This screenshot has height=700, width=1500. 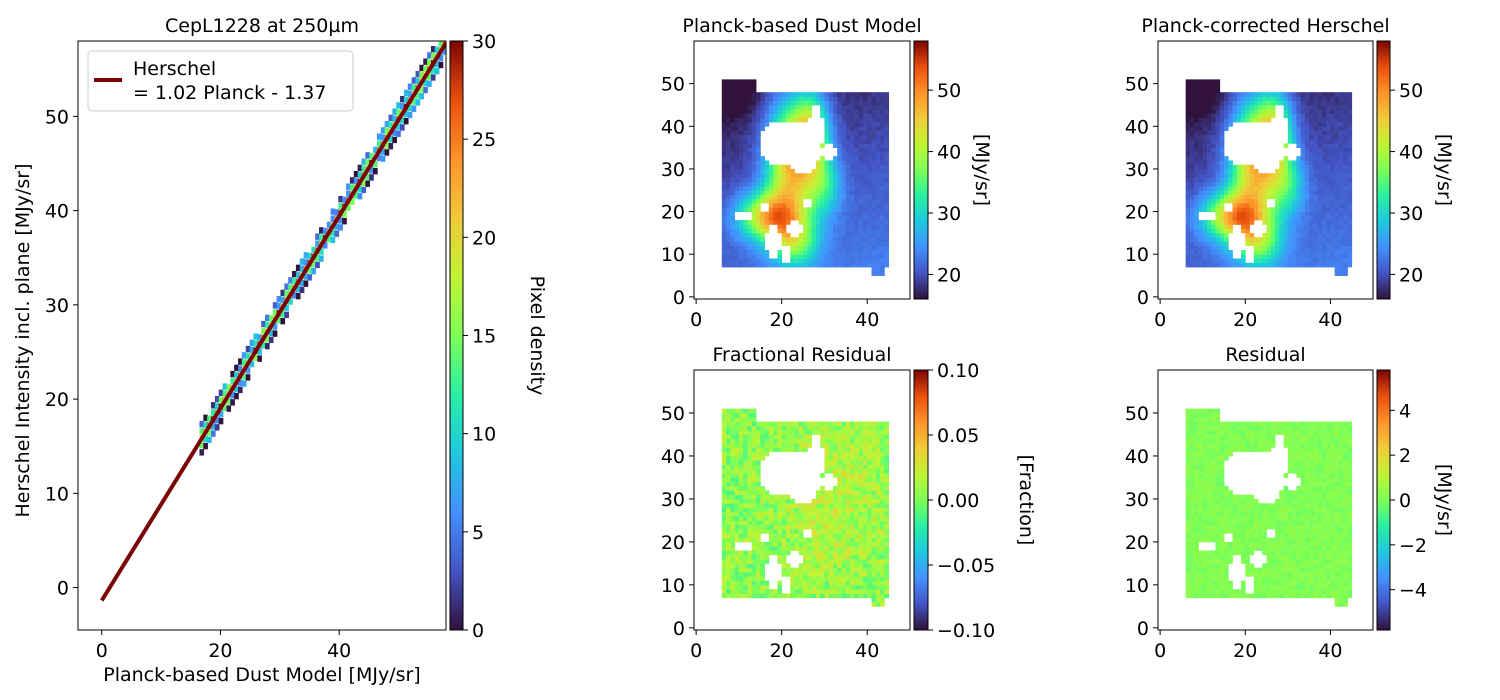 I want to click on axes-frame, so click(x=802, y=170).